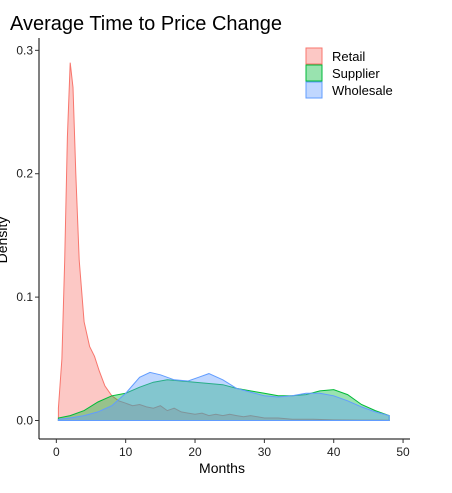 This screenshot has width=452, height=493. I want to click on legend: Retail Supplier Wholesale, so click(349, 73).